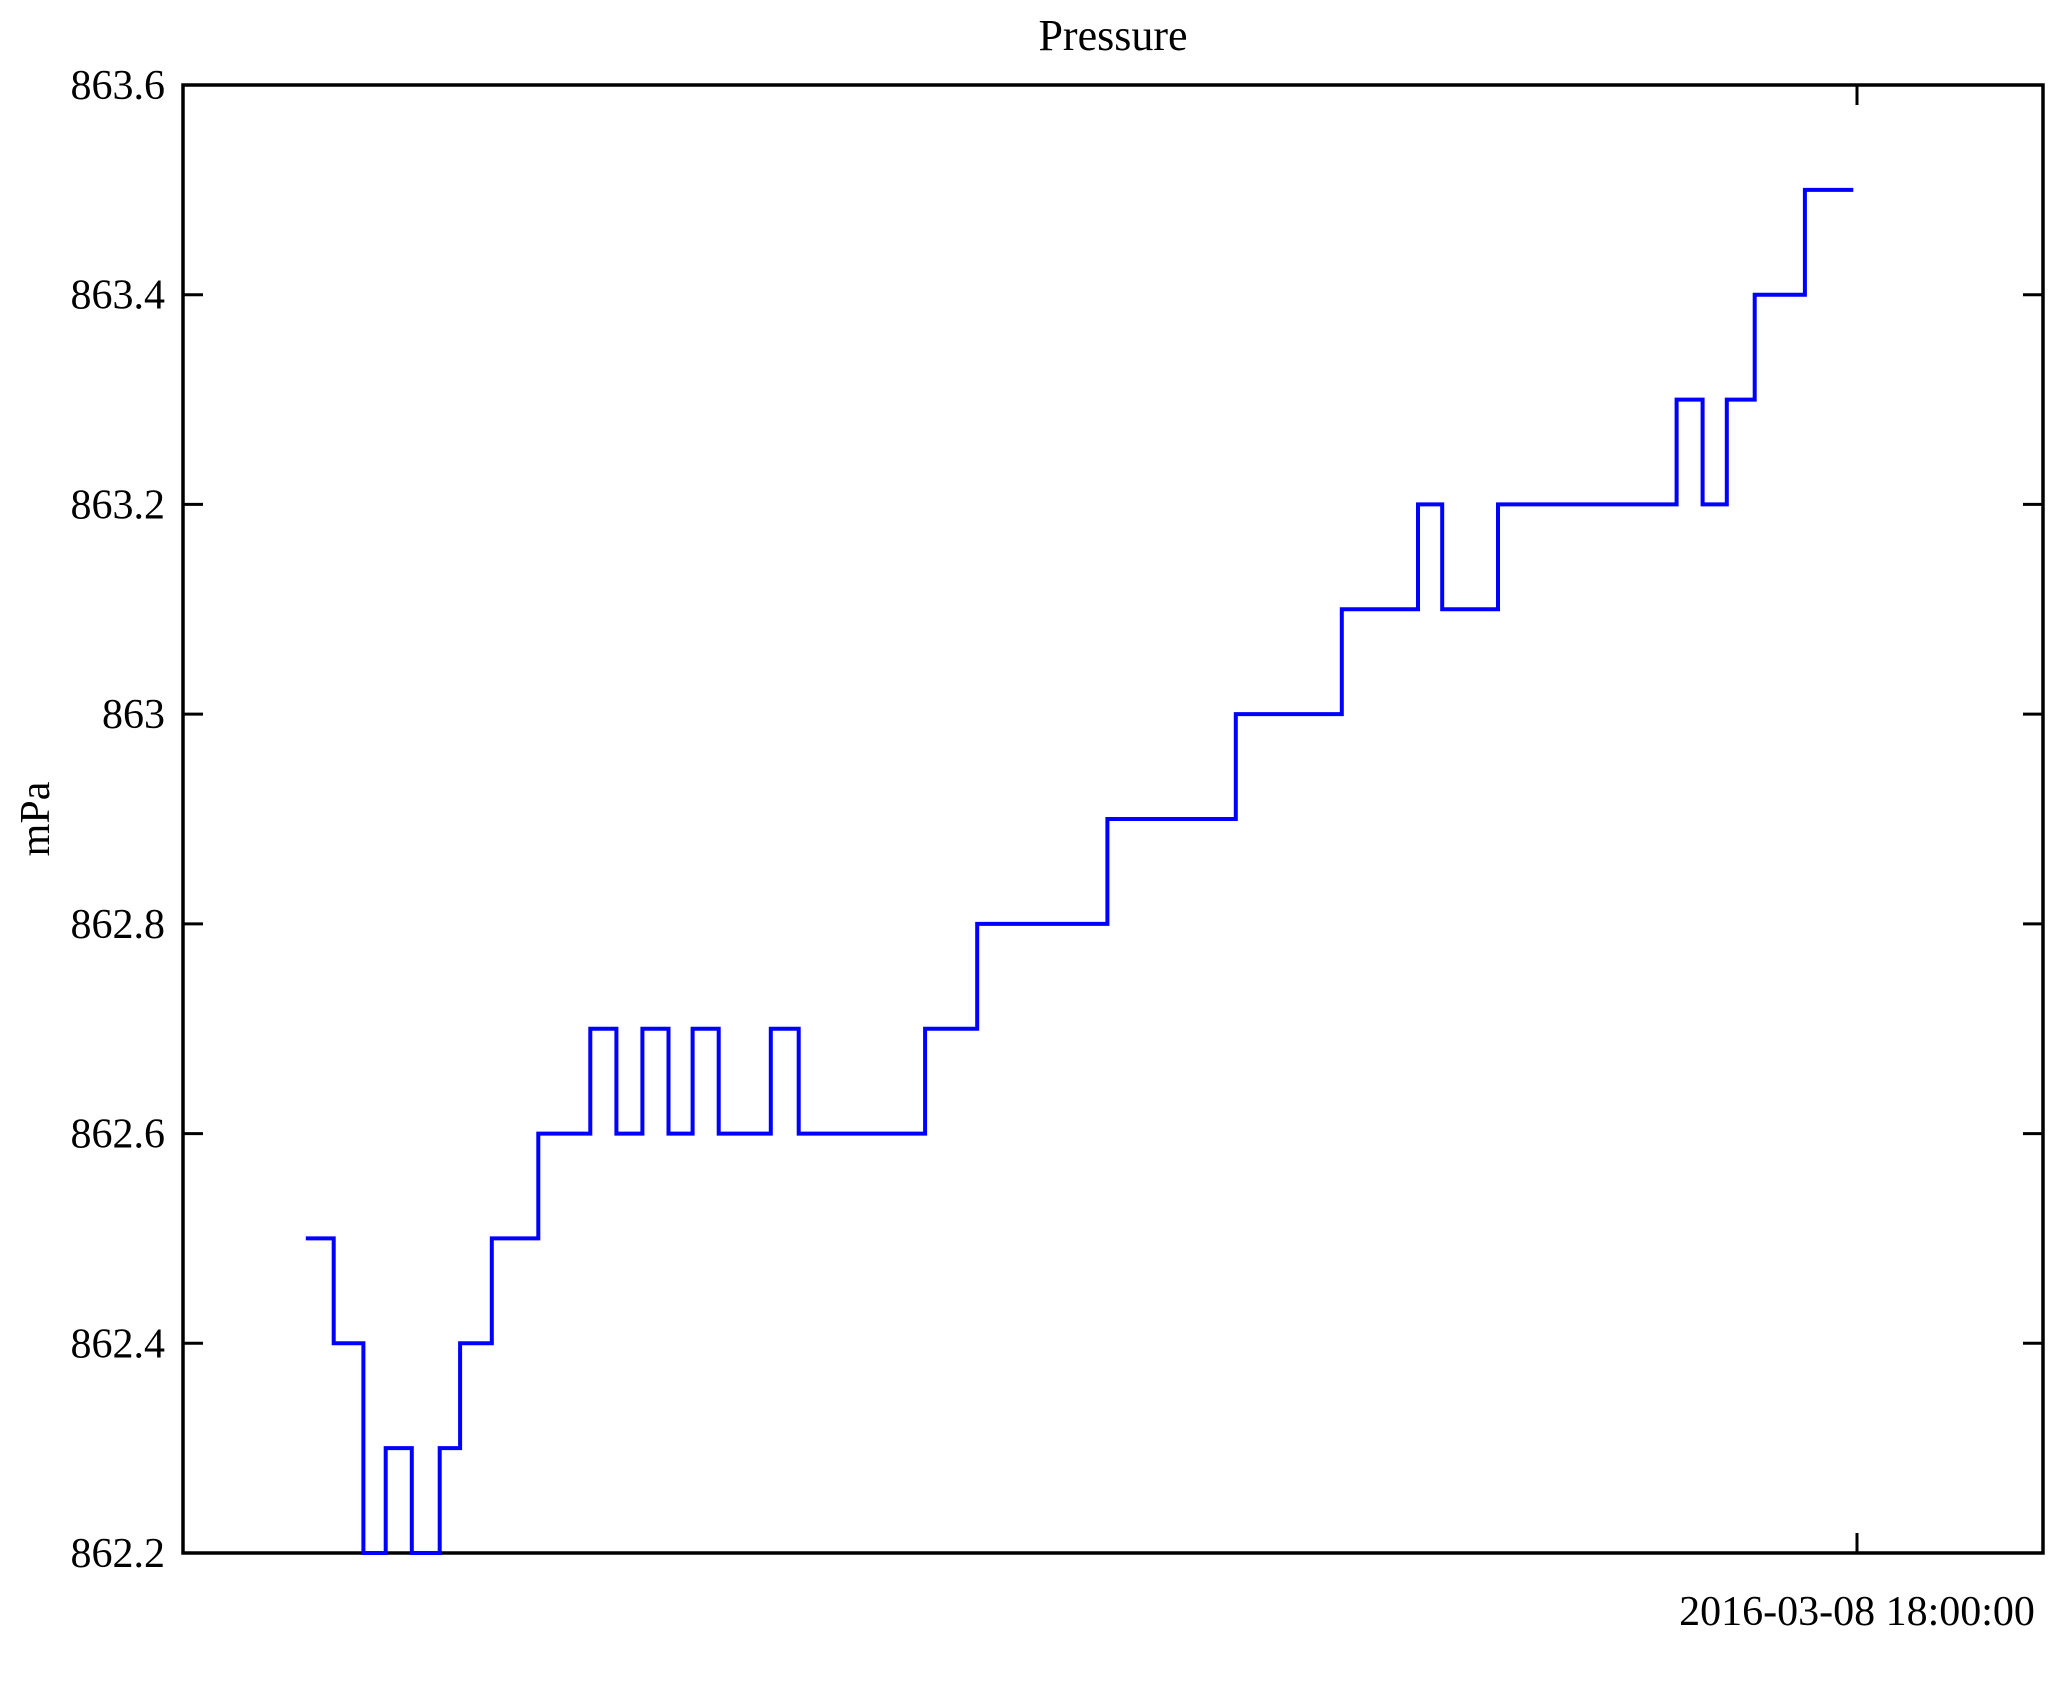 This screenshot has width=2063, height=1683. Describe the element at coordinates (118, 1554) in the screenshot. I see `y-tick-label: 862.2` at that location.